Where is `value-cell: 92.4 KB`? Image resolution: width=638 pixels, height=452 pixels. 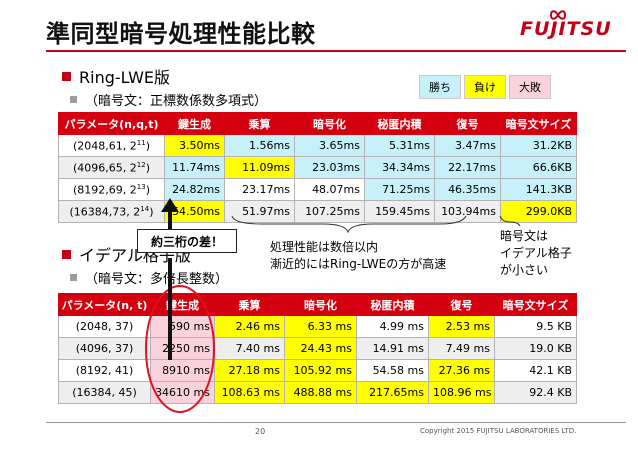 value-cell: 92.4 KB is located at coordinates (535, 392).